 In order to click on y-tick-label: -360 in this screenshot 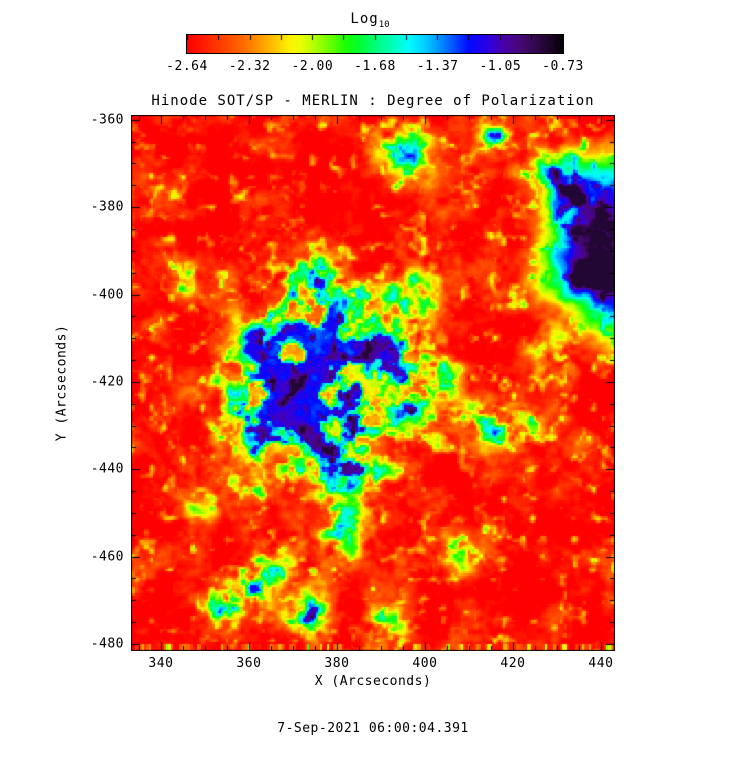, I will do `click(107, 120)`.